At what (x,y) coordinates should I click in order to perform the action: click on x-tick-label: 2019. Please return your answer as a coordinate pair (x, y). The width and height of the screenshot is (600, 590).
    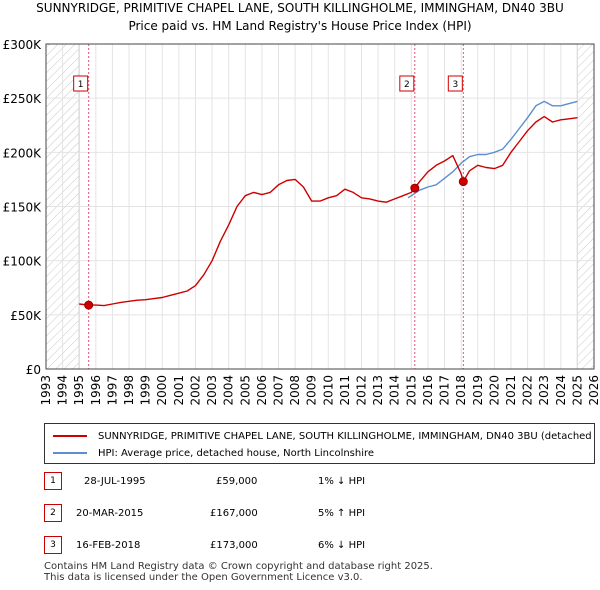
    Looking at the image, I should click on (478, 390).